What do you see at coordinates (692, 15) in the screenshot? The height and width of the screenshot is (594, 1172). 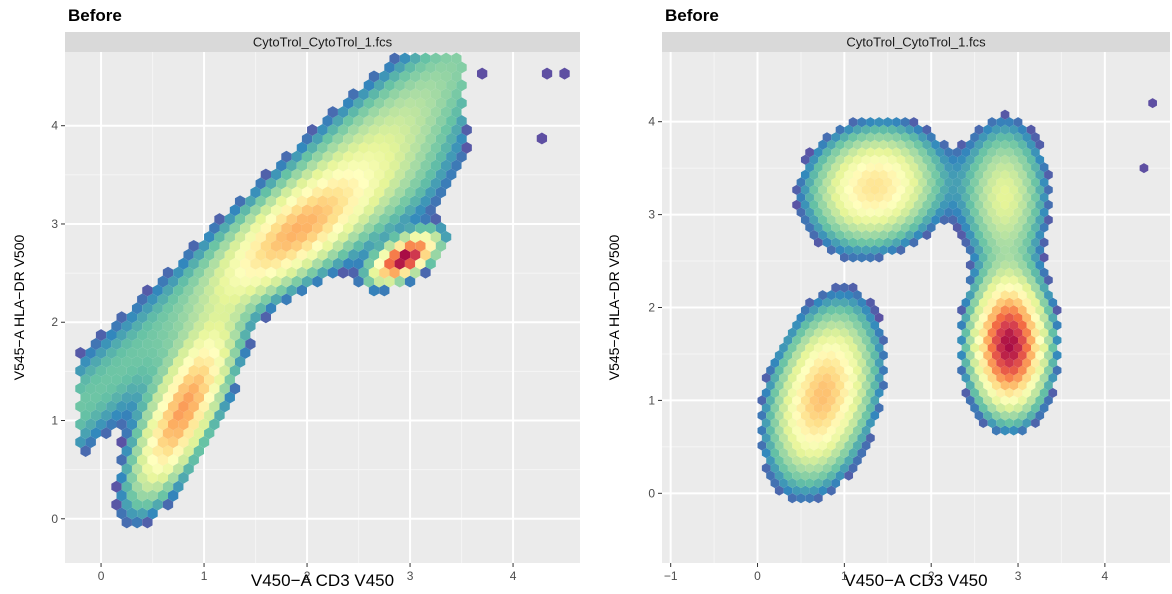 I see `chart-title: Before` at bounding box center [692, 15].